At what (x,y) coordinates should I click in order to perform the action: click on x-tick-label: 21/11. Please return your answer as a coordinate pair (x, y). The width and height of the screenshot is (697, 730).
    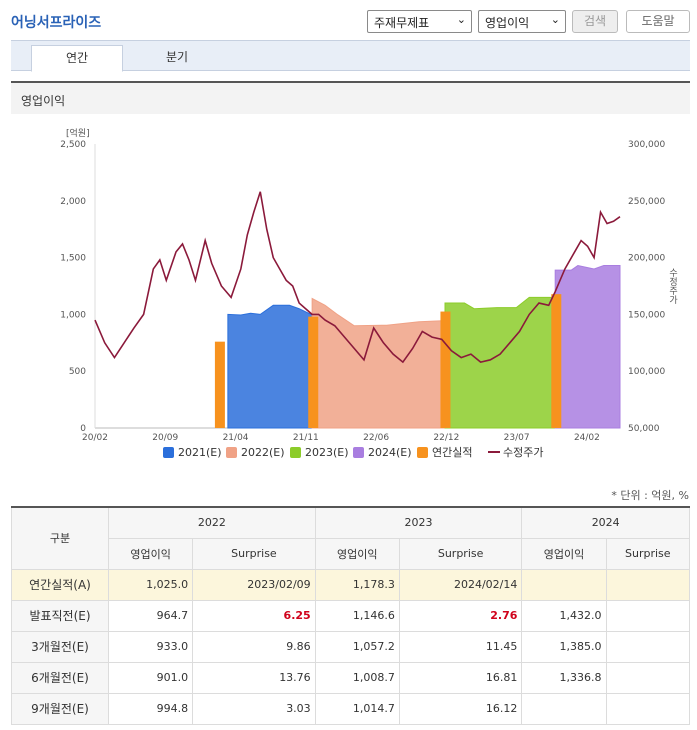
    Looking at the image, I should click on (306, 438).